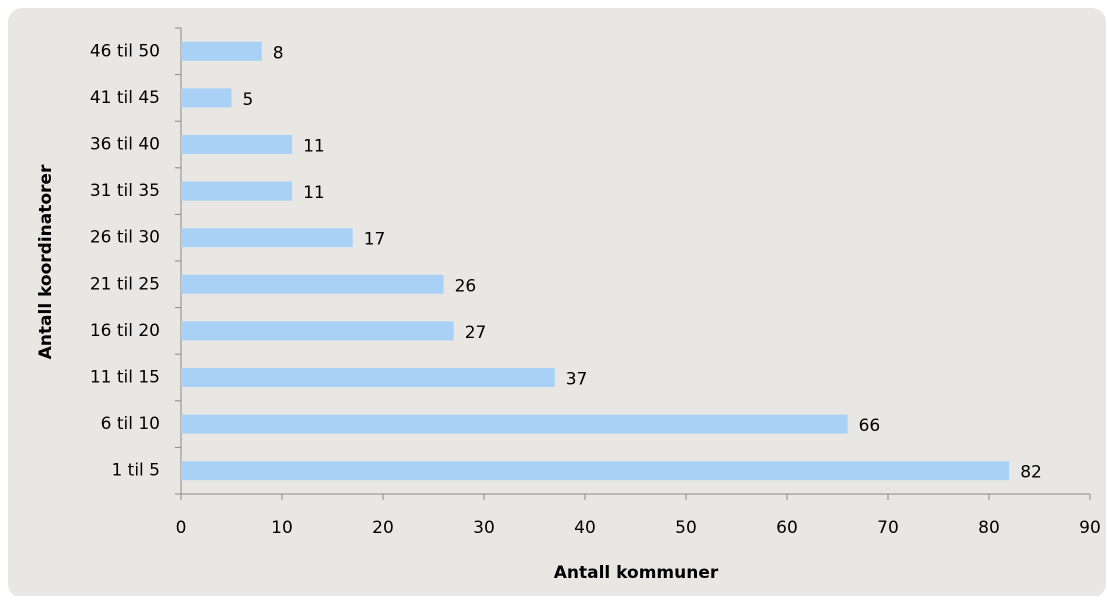 Image resolution: width=1107 pixels, height=600 pixels. What do you see at coordinates (46, 261) in the screenshot?
I see `y-axis-title: Antall koordinatorer` at bounding box center [46, 261].